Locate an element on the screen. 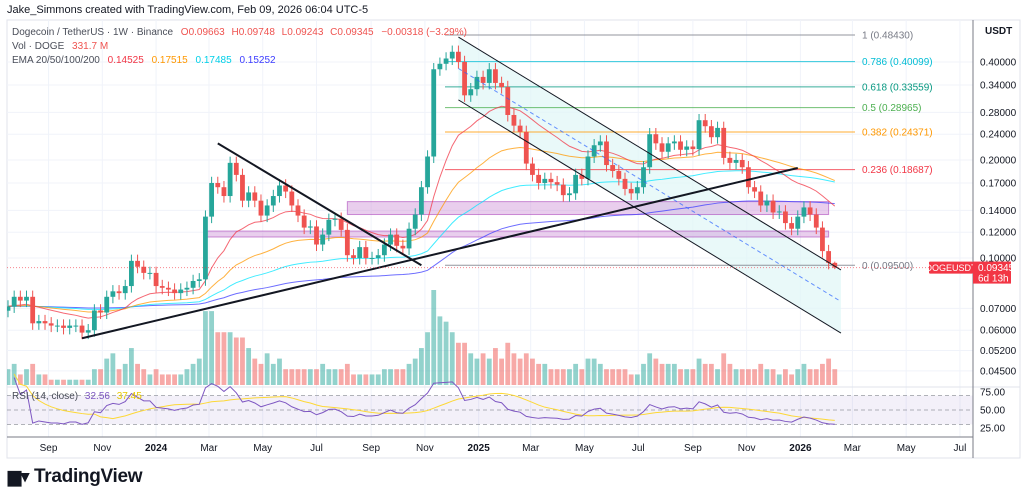 Image resolution: width=1024 pixels, height=499 pixels. time-tick-label: May is located at coordinates (262, 448).